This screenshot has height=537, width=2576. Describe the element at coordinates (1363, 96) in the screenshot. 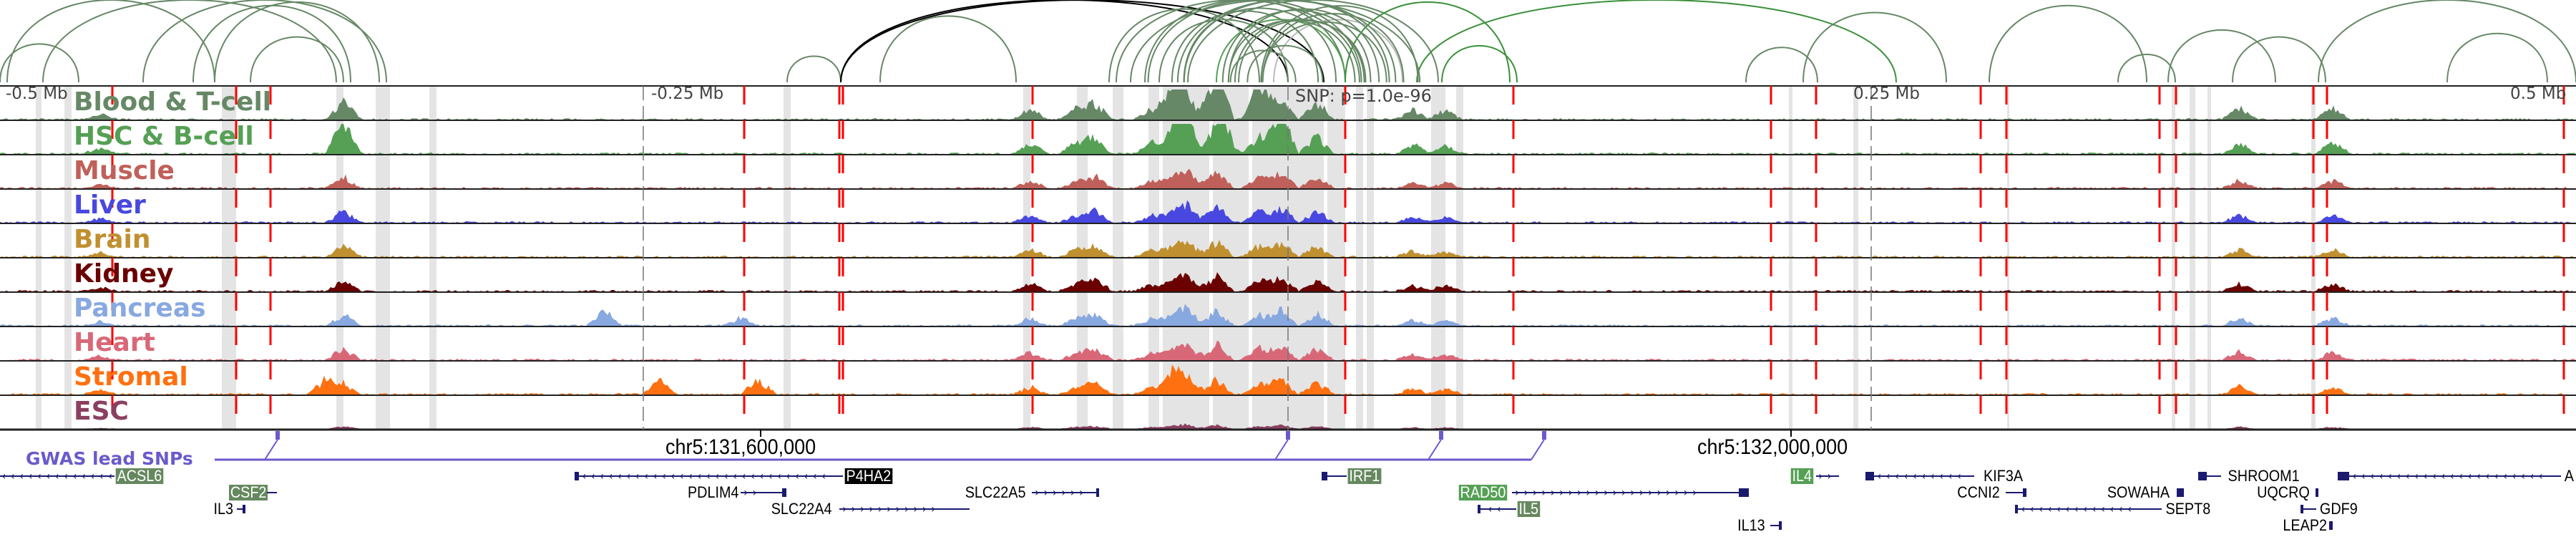

I see `snp-pvalue-label: SNP: p=1.0e-96` at that location.